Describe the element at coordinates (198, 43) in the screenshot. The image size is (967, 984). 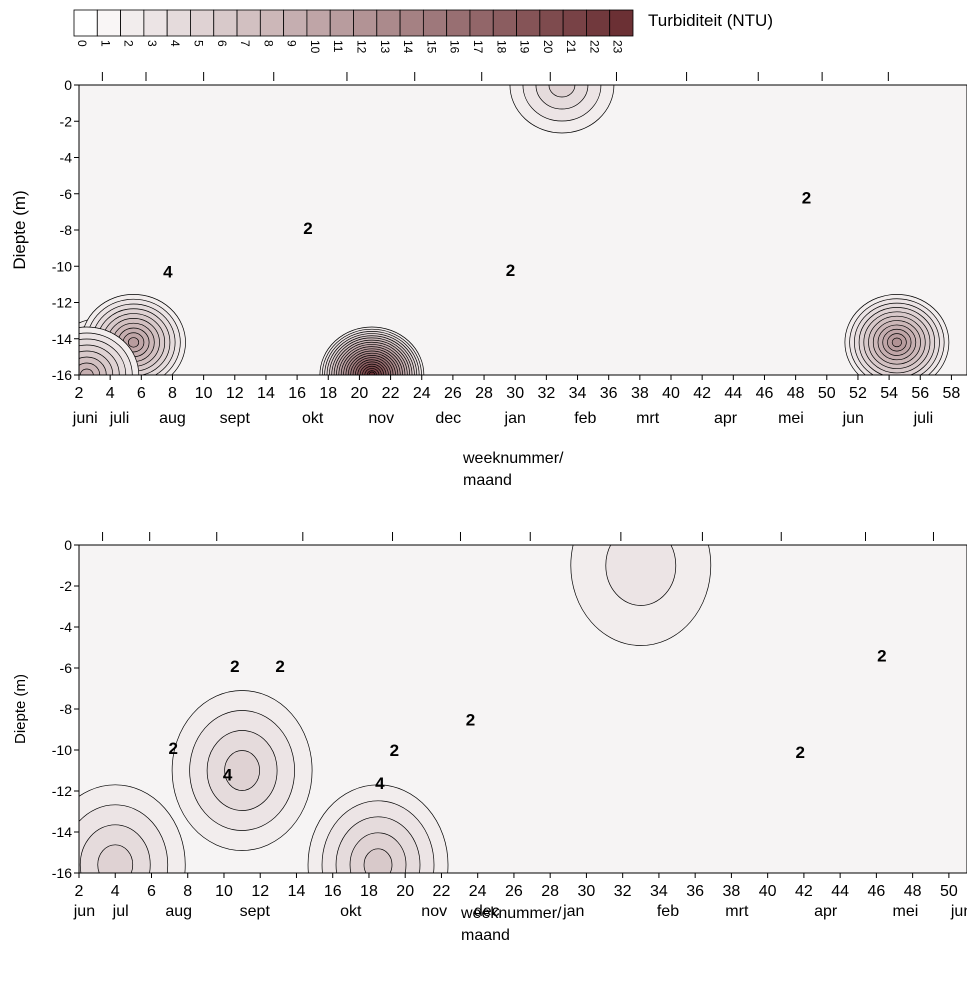
I see `colorbar-tick-label: 5` at that location.